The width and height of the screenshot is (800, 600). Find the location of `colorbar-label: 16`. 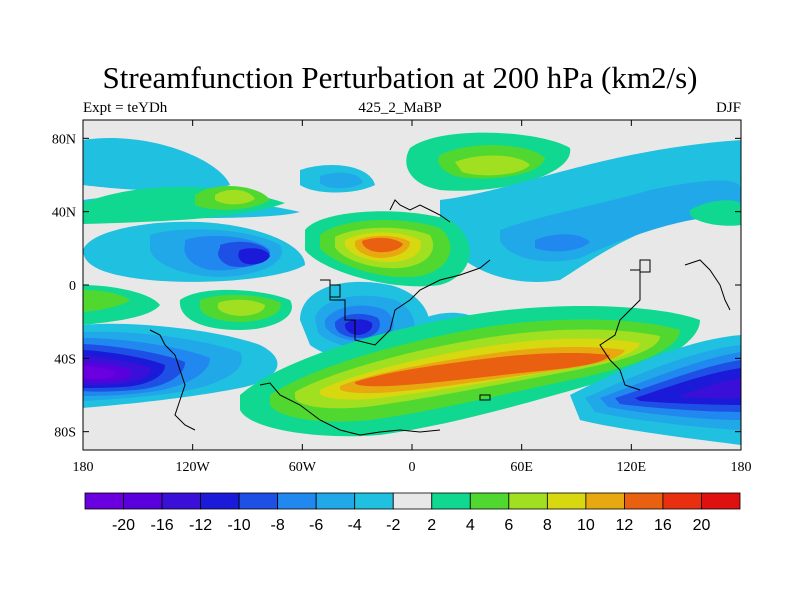

colorbar-label: 16 is located at coordinates (663, 525).